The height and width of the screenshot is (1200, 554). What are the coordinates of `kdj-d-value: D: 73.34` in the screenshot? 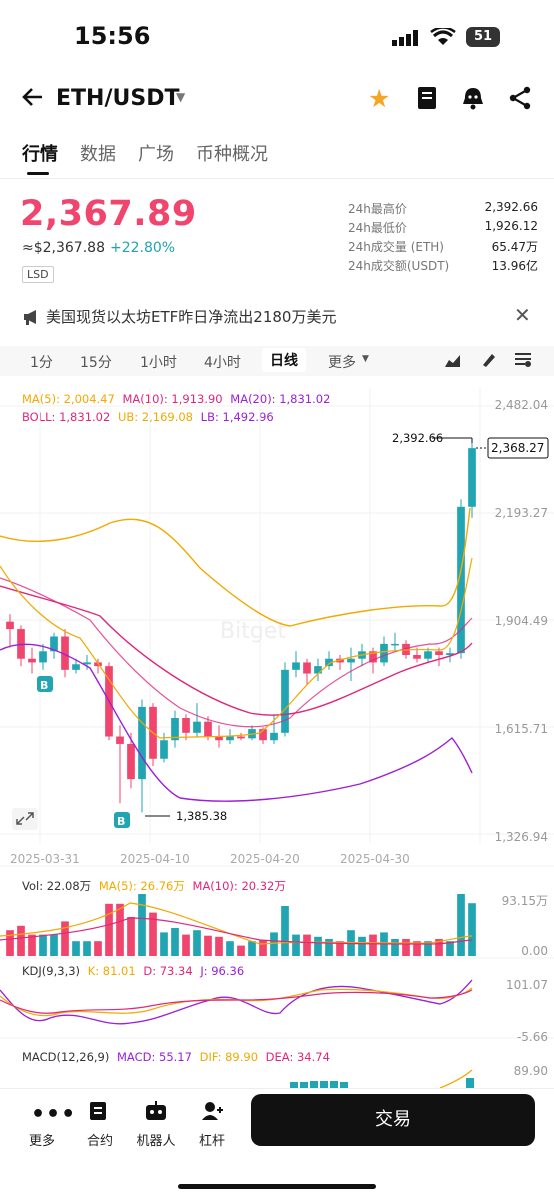 It's located at (168, 971).